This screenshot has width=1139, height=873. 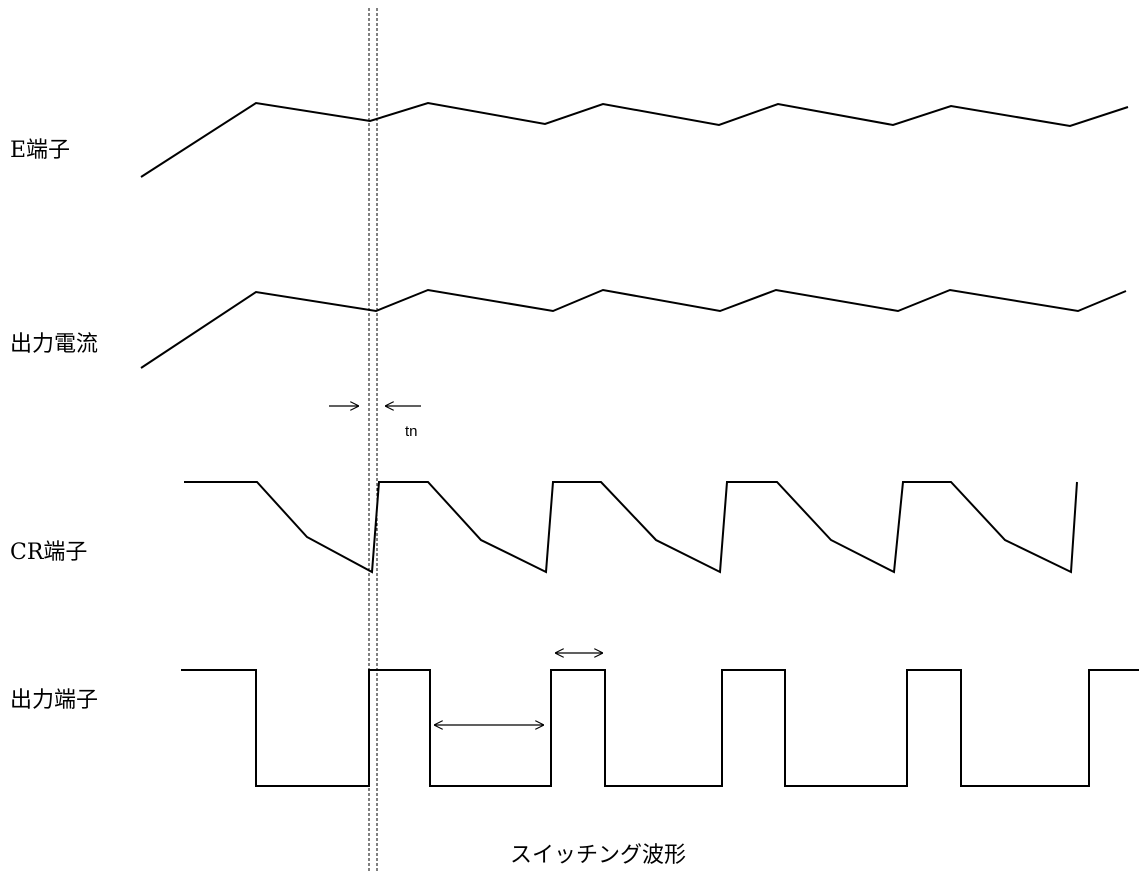 I want to click on tn-label: tn, so click(x=411, y=431).